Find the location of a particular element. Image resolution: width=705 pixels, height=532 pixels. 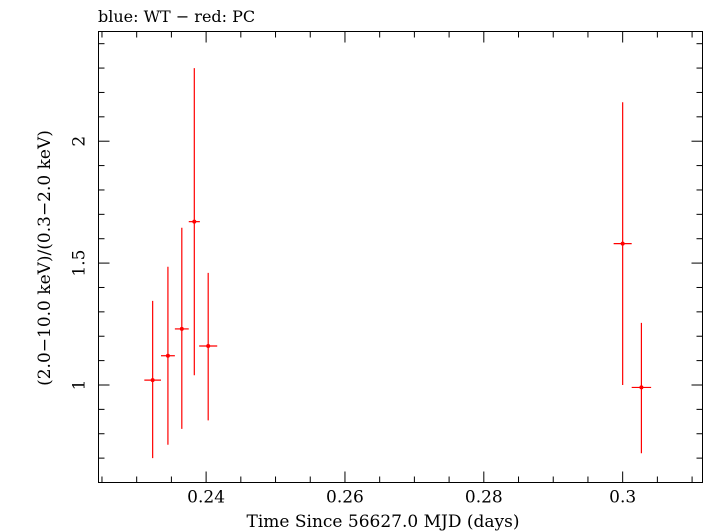

y-tick-labels: 11.52 is located at coordinates (80, 263).